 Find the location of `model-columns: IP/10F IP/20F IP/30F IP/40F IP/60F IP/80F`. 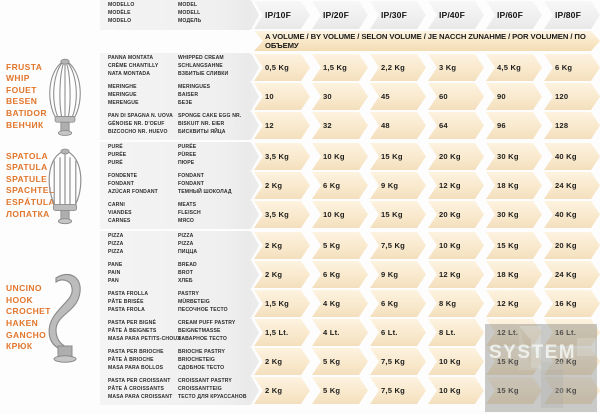

model-columns: IP/10F IP/20F IP/30F IP/40F IP/60F IP/80F is located at coordinates (426, 15).